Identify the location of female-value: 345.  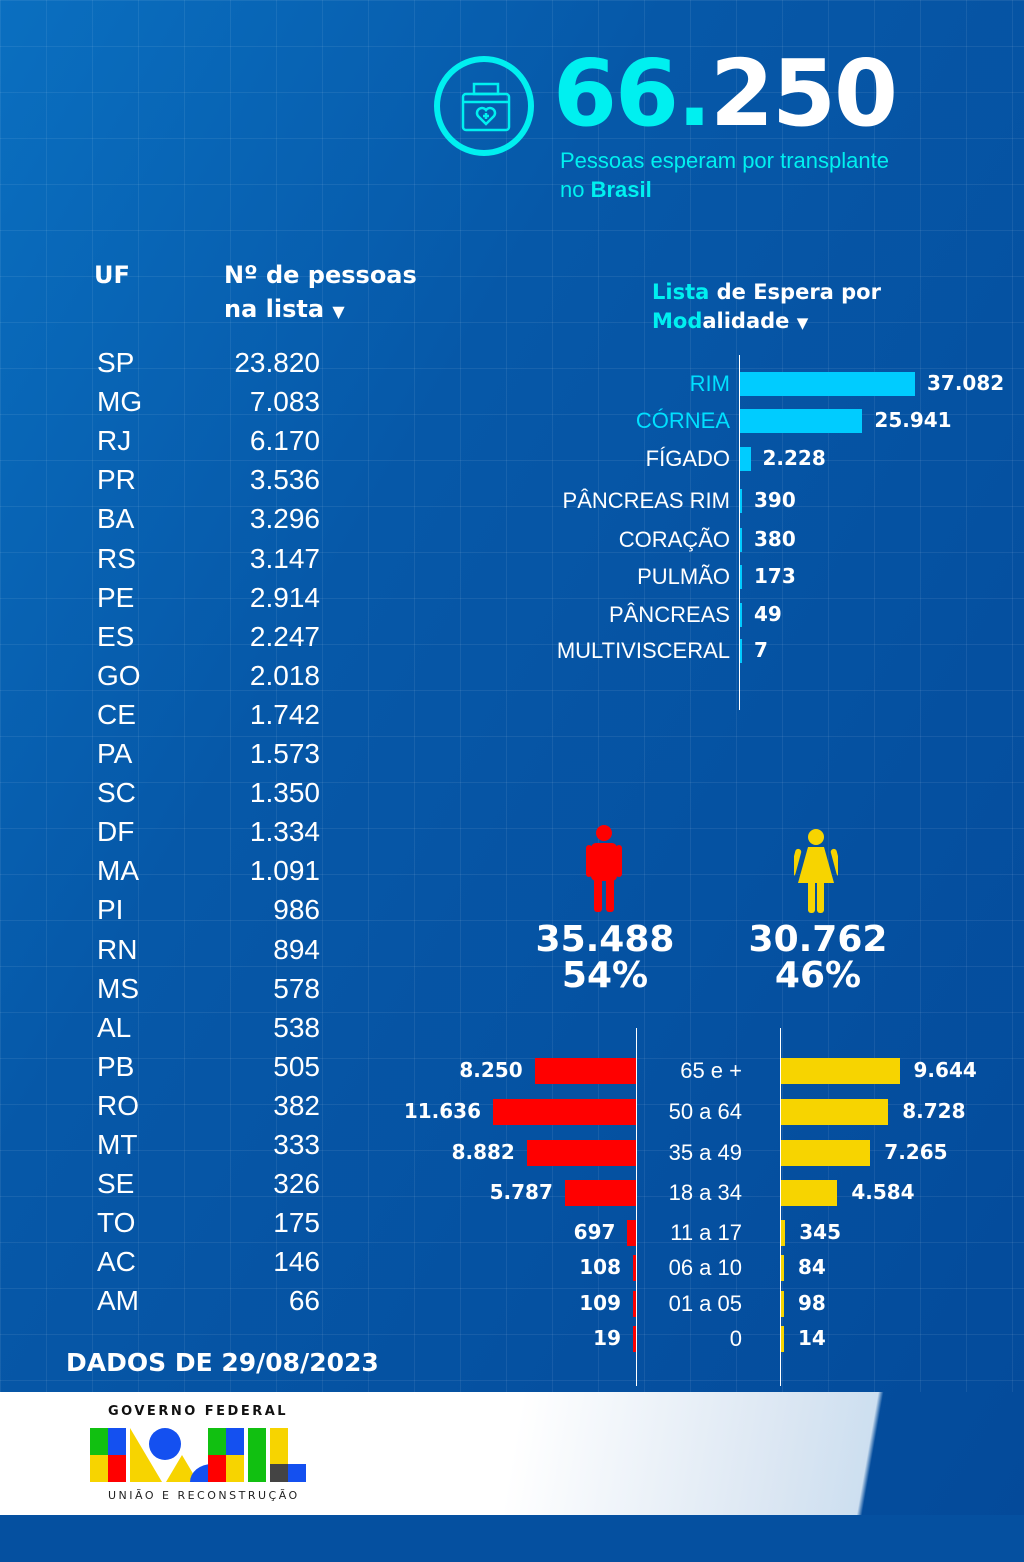
(820, 1232).